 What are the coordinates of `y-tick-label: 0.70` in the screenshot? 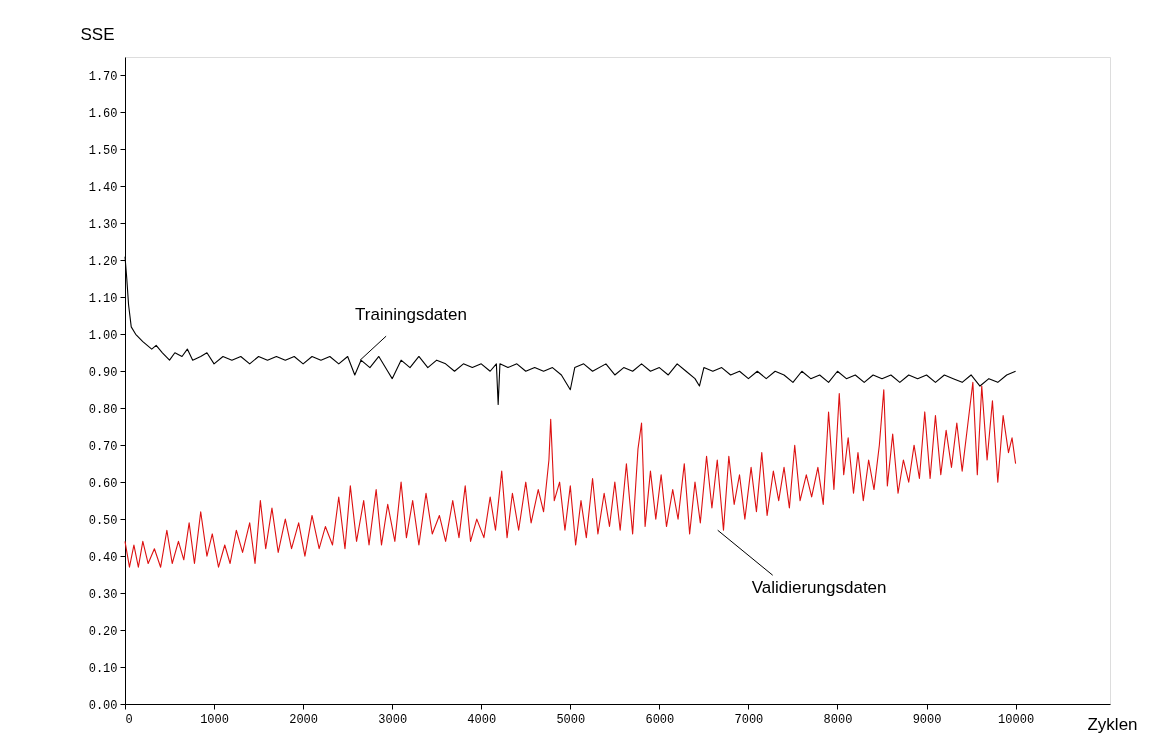 It's located at (103, 446).